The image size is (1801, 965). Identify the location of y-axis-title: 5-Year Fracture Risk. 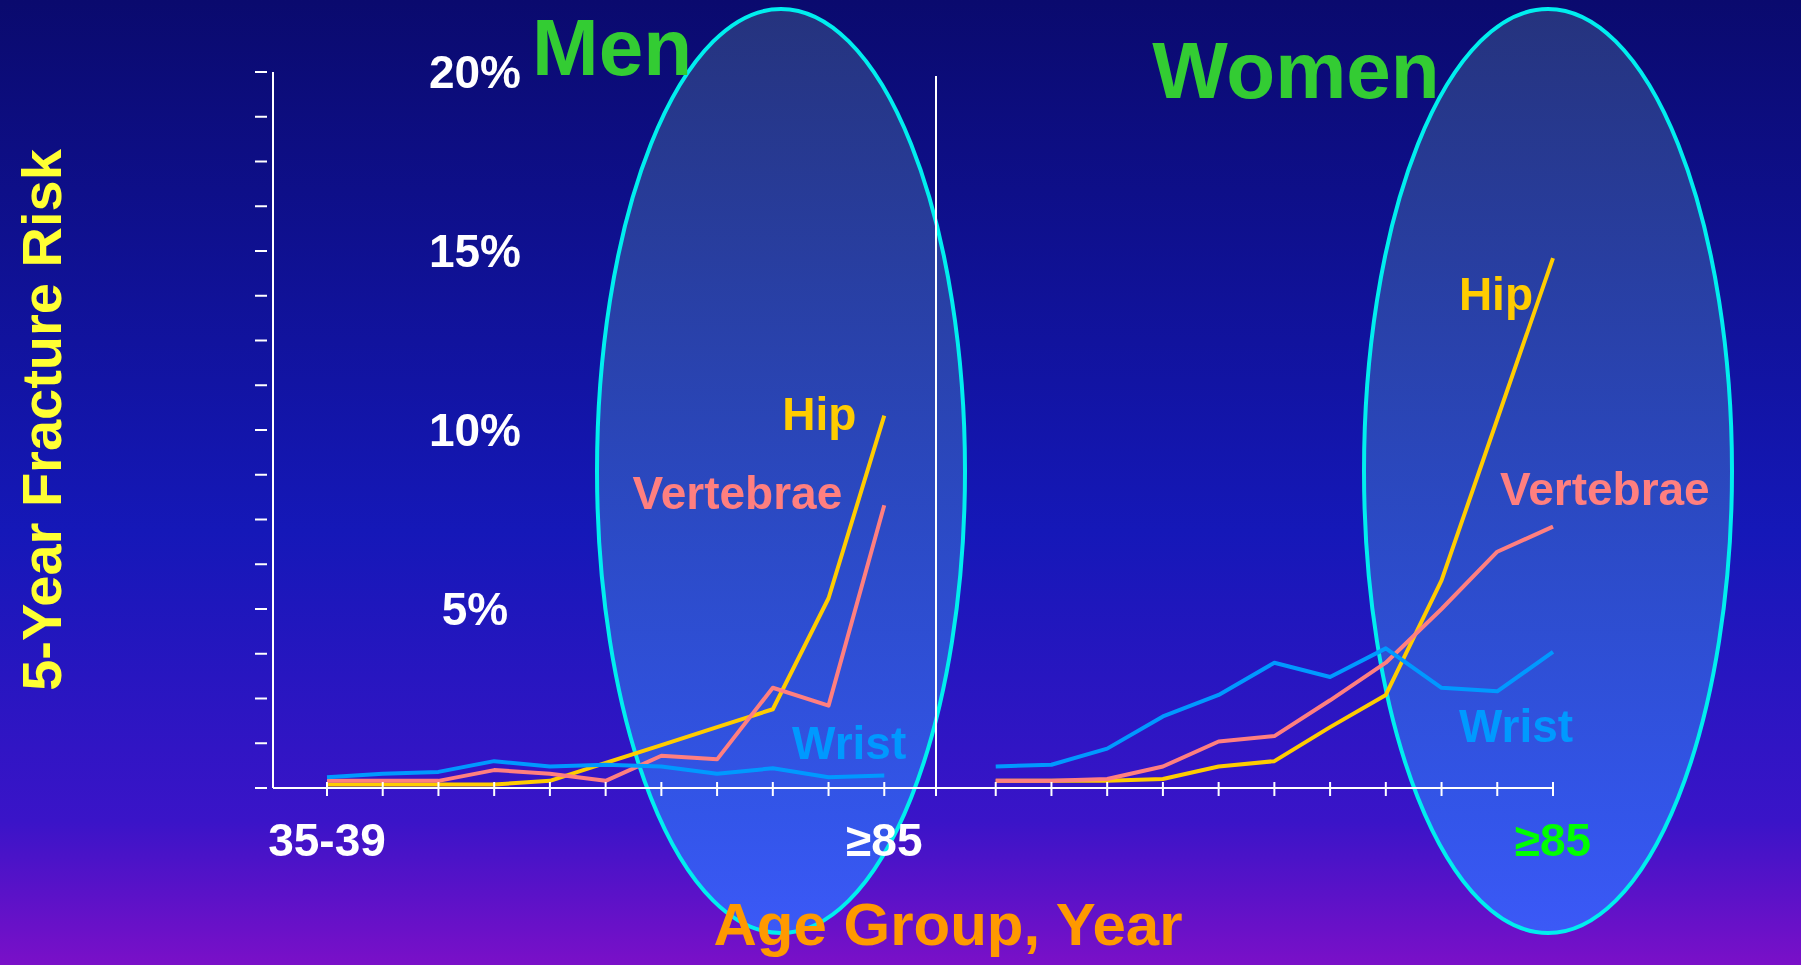
(42, 420).